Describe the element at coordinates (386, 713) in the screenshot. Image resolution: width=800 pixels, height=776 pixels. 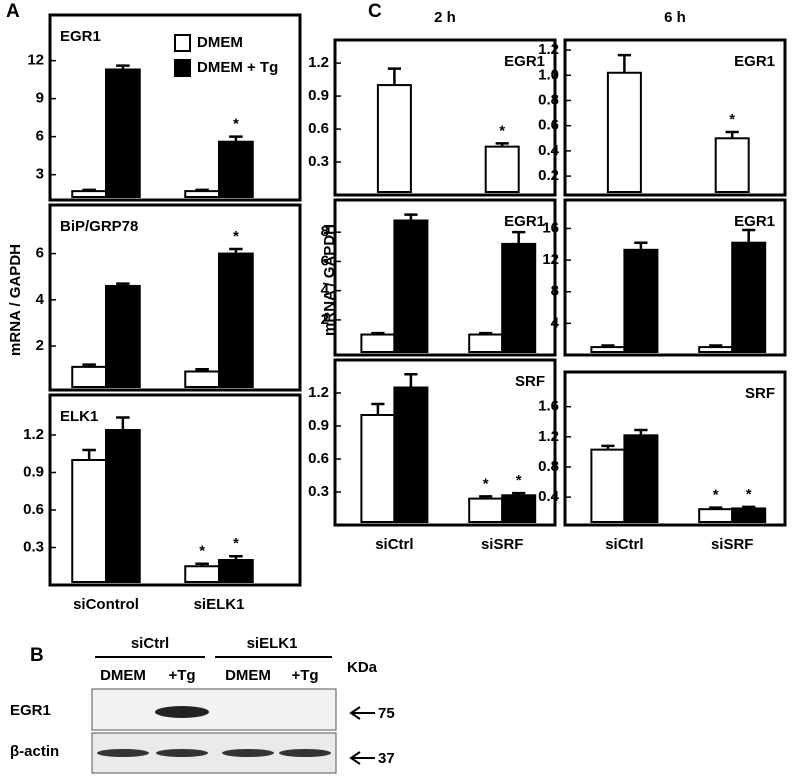
I see `marker-size: 75` at that location.